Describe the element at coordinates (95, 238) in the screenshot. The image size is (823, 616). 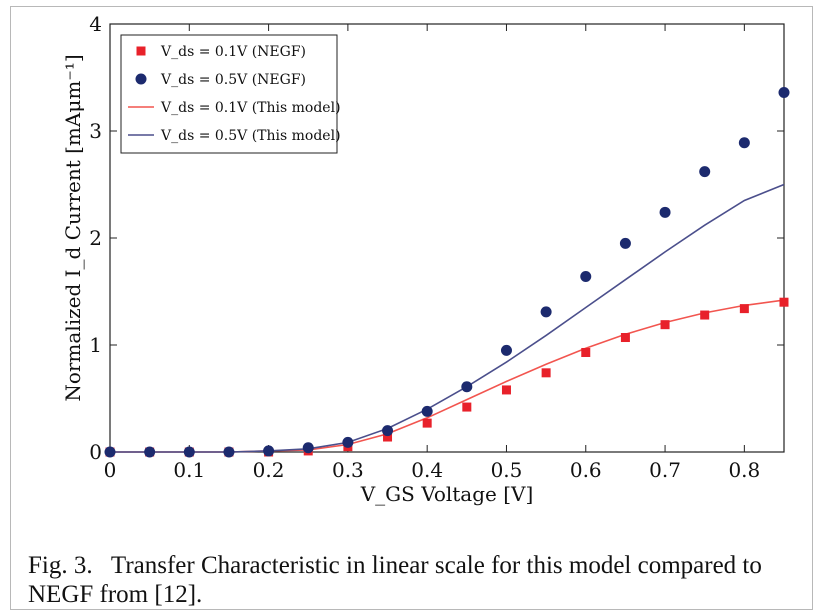
I see `y-tick-label: 2` at that location.